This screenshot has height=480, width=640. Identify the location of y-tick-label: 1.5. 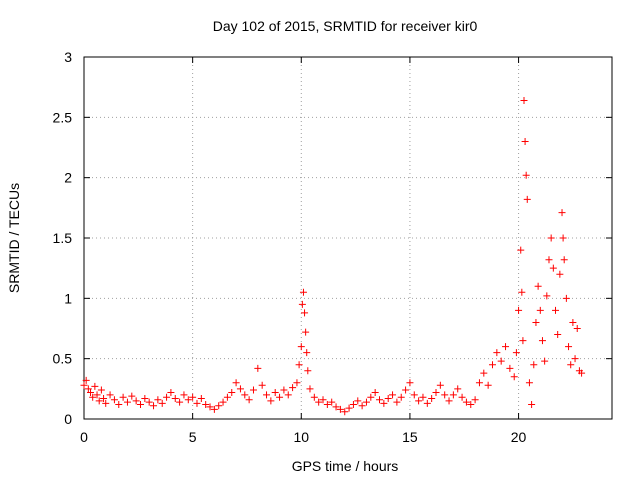
(63, 238).